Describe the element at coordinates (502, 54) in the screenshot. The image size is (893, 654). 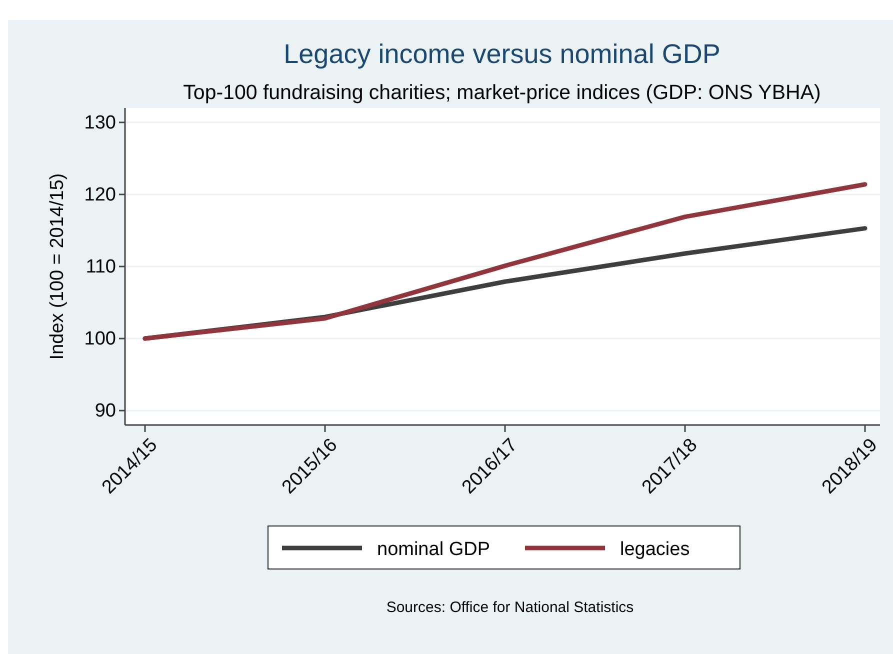
I see `chart-title: Legacy income versus nominal GDP` at that location.